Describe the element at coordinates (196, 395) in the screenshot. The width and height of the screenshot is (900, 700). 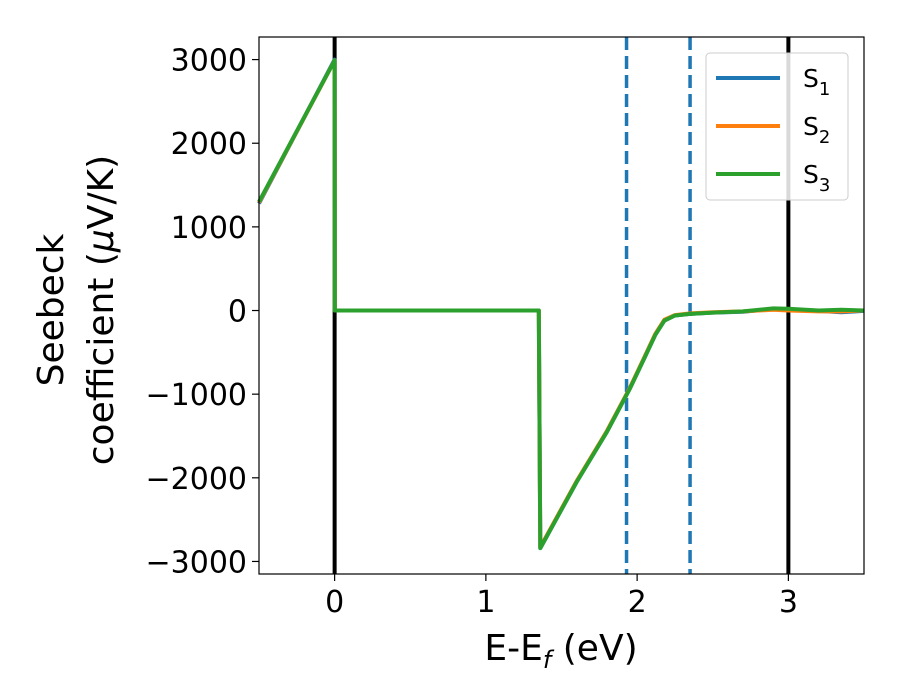
I see `y-tick-label: −1000` at that location.